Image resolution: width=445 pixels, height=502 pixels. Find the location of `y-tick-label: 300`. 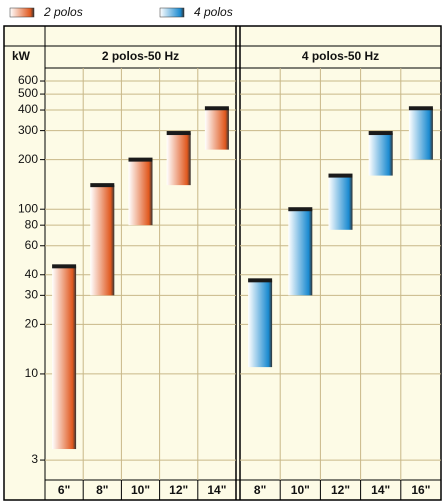

y-tick-label: 300 is located at coordinates (28, 130).